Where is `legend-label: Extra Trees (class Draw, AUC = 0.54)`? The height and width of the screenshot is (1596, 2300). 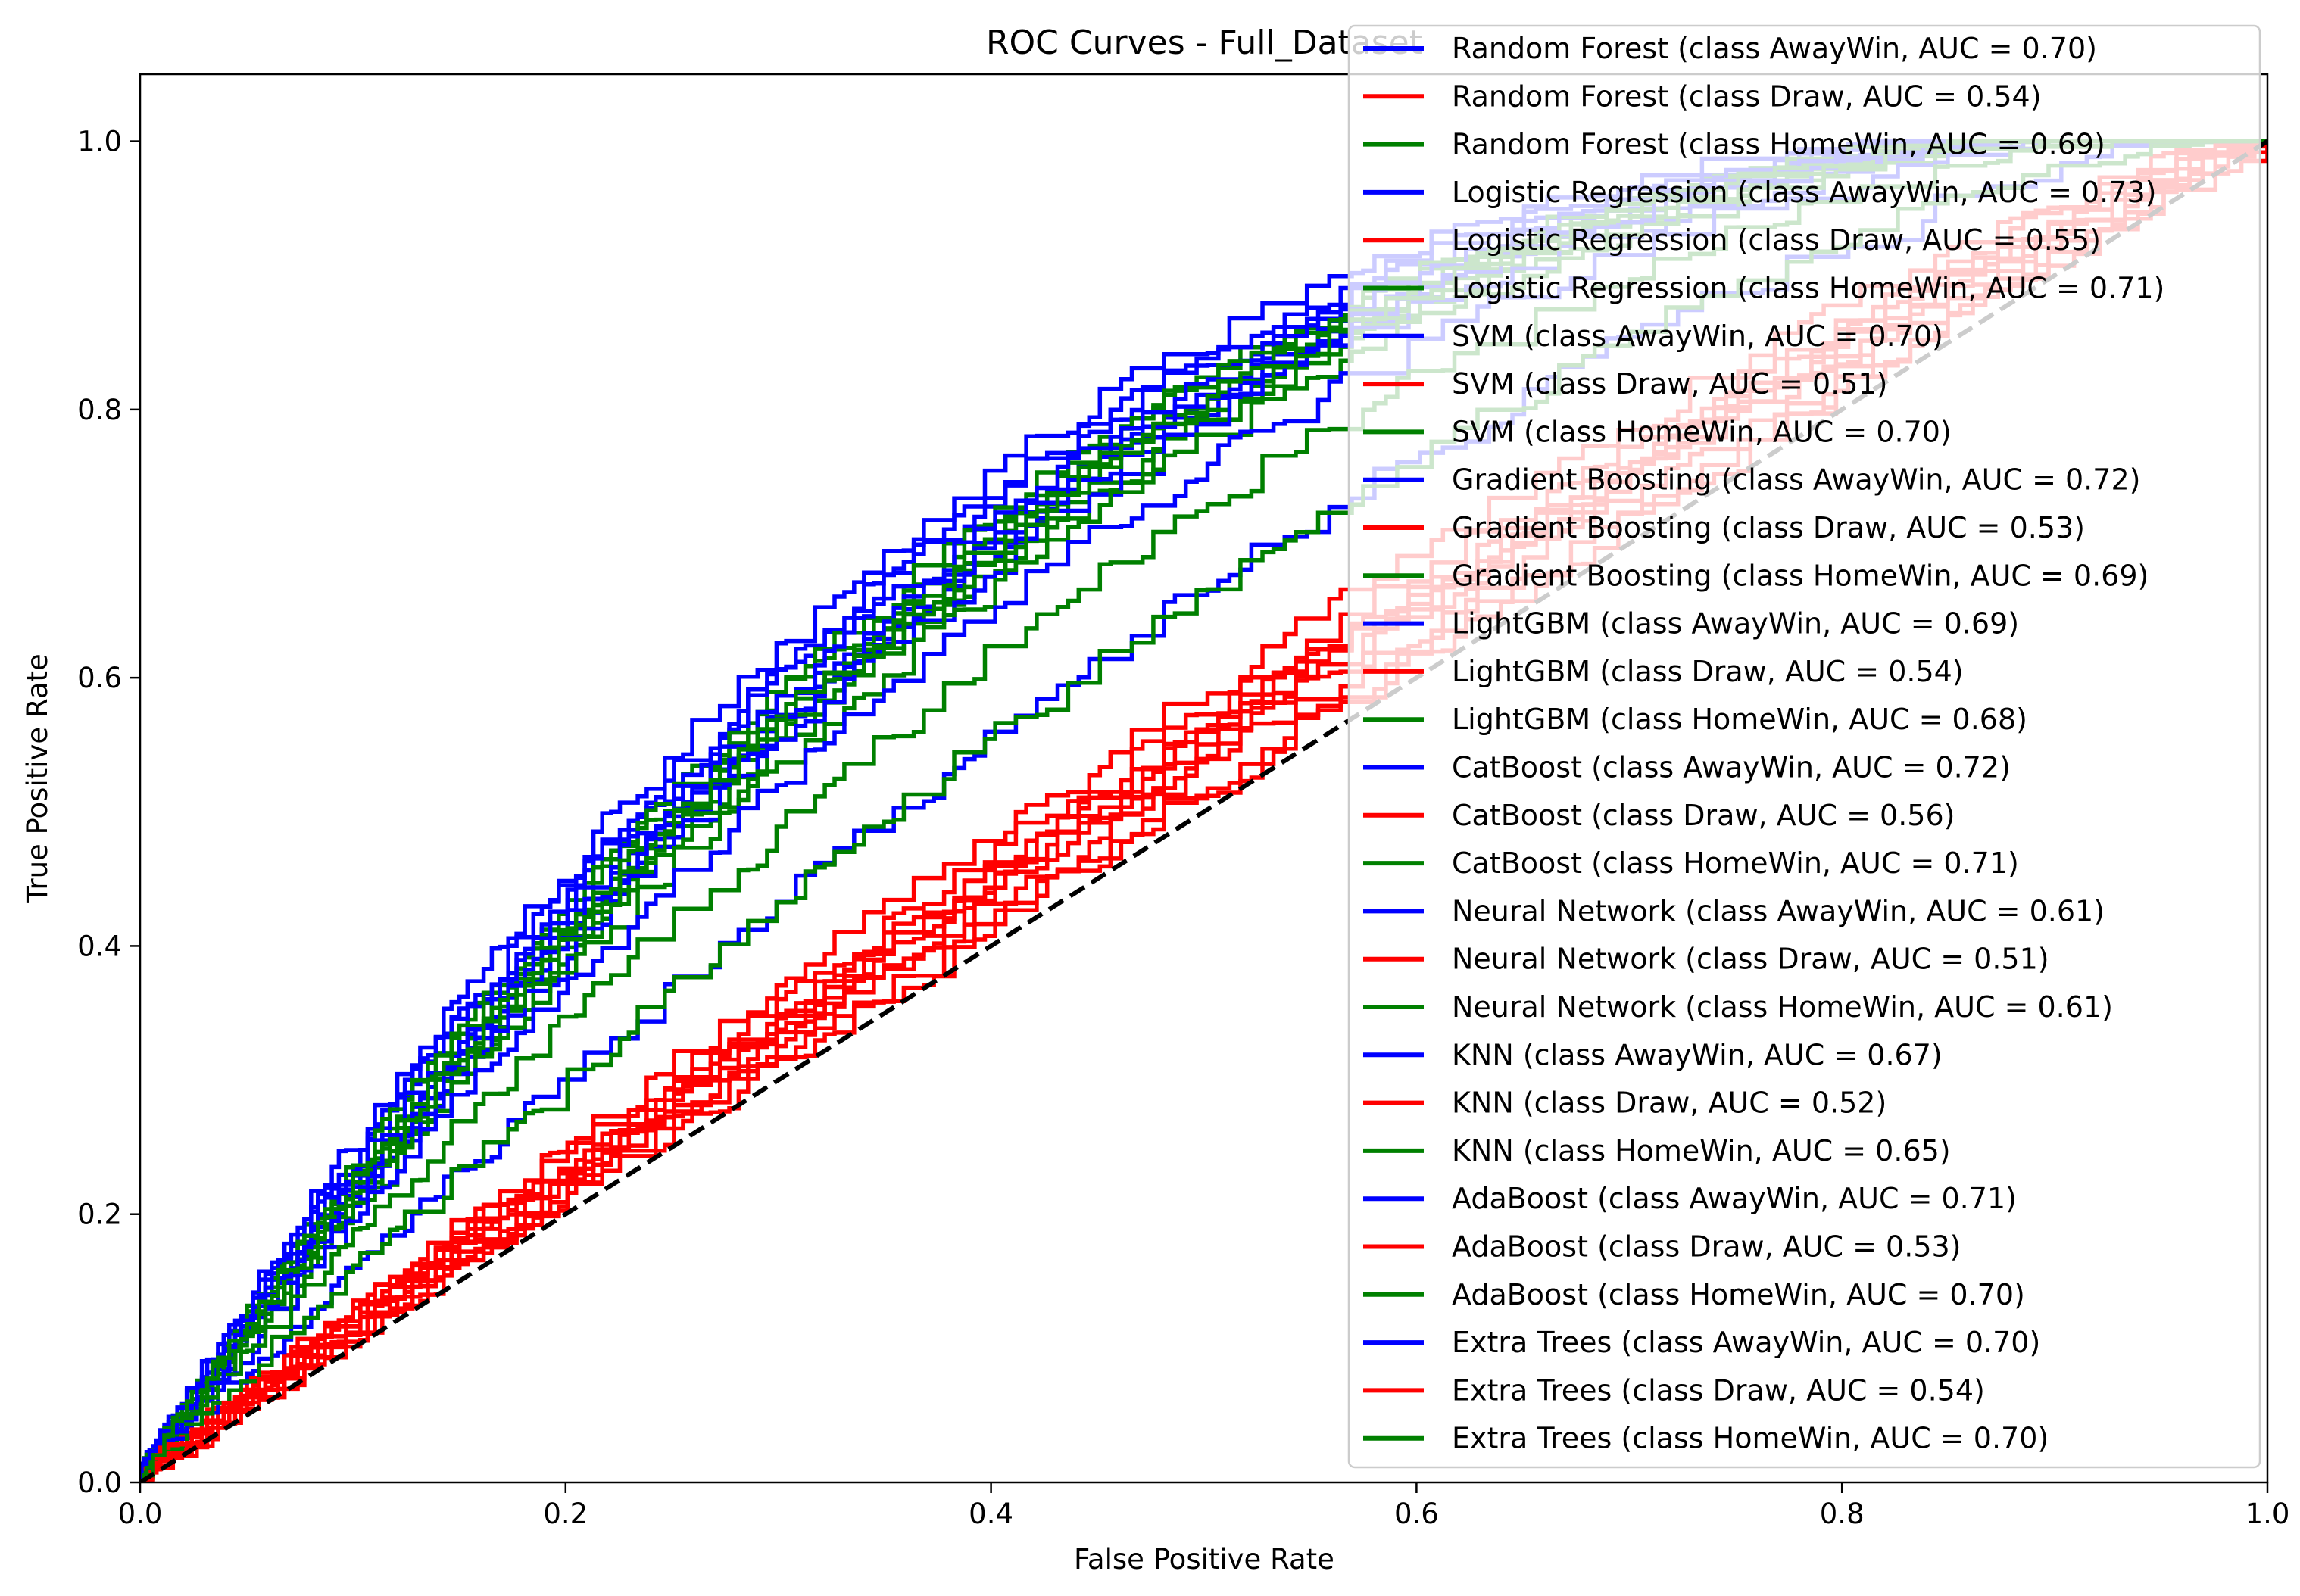
legend-label: Extra Trees (class Draw, AUC = 0.54) is located at coordinates (1719, 1390).